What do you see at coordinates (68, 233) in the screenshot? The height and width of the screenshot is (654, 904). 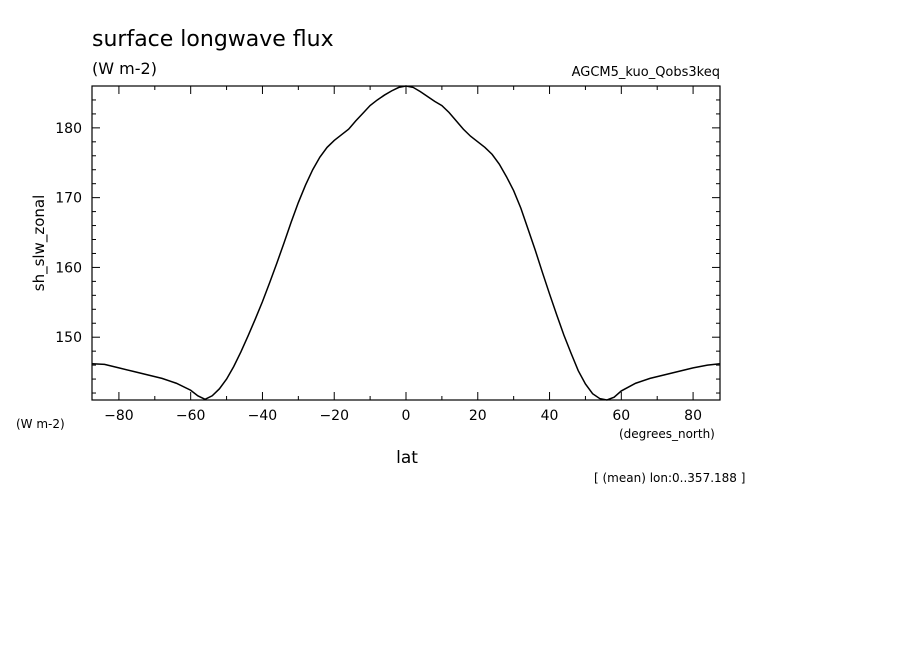 I see `y-tick-labels: 150 160 170 180` at bounding box center [68, 233].